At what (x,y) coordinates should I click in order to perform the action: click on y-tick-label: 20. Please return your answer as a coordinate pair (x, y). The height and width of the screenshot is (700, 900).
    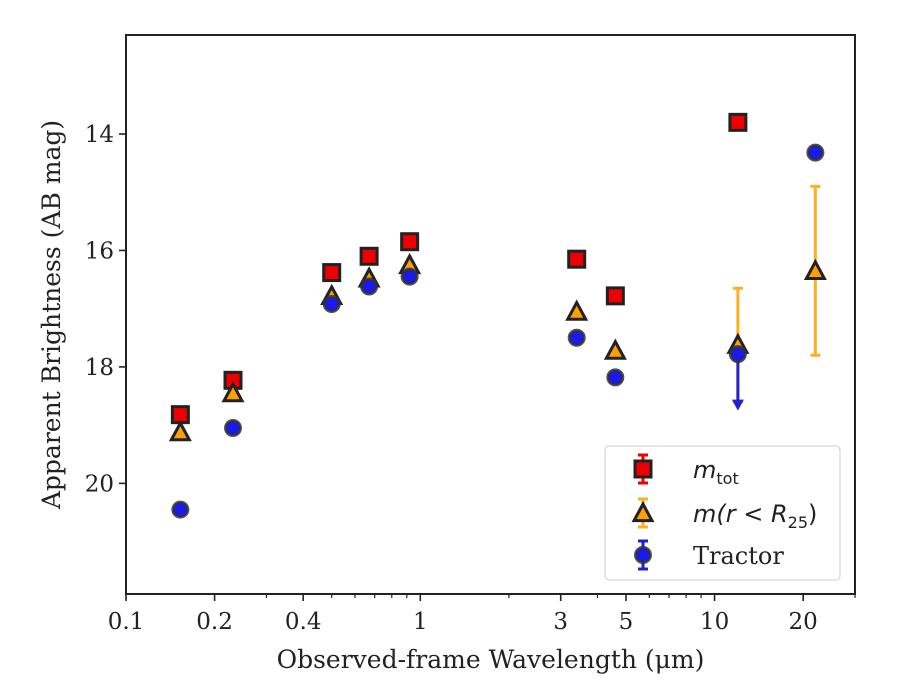
    Looking at the image, I should click on (99, 484).